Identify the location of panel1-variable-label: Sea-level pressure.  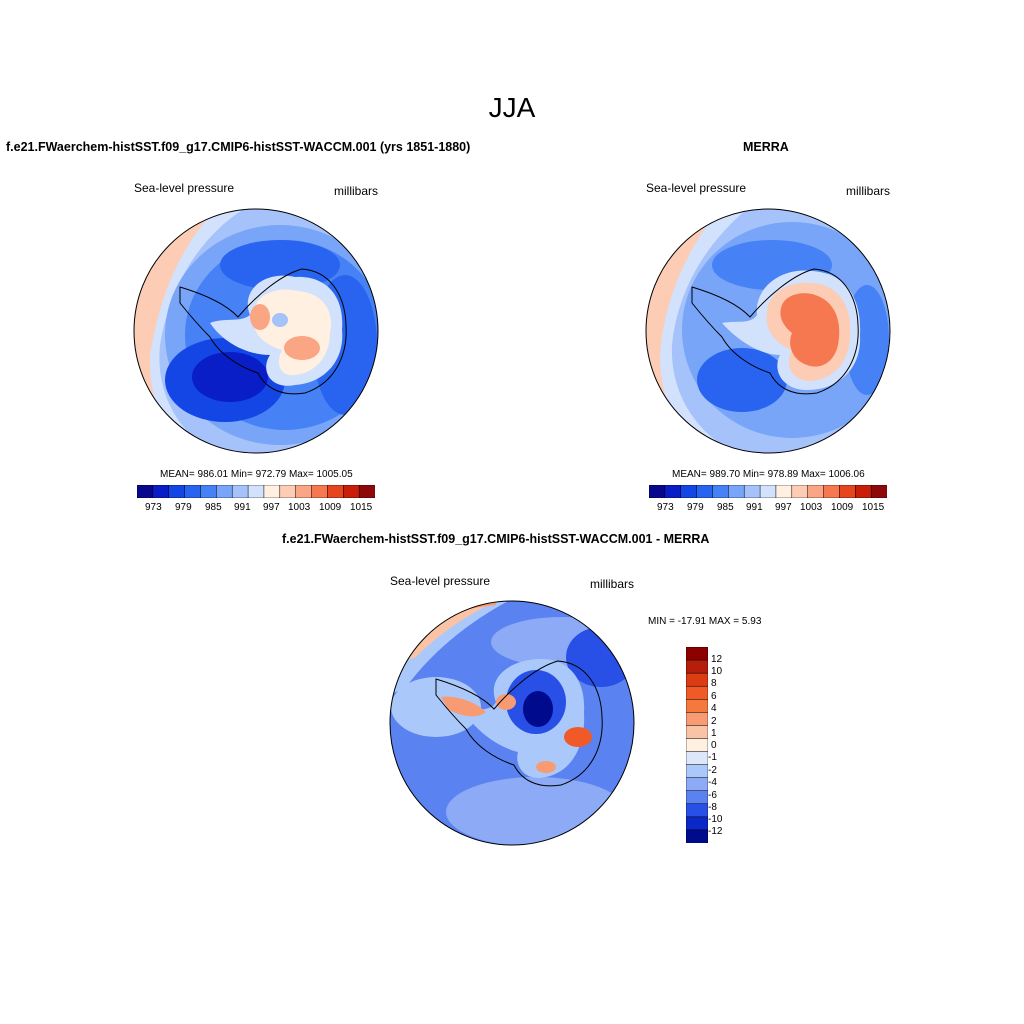
(184, 188).